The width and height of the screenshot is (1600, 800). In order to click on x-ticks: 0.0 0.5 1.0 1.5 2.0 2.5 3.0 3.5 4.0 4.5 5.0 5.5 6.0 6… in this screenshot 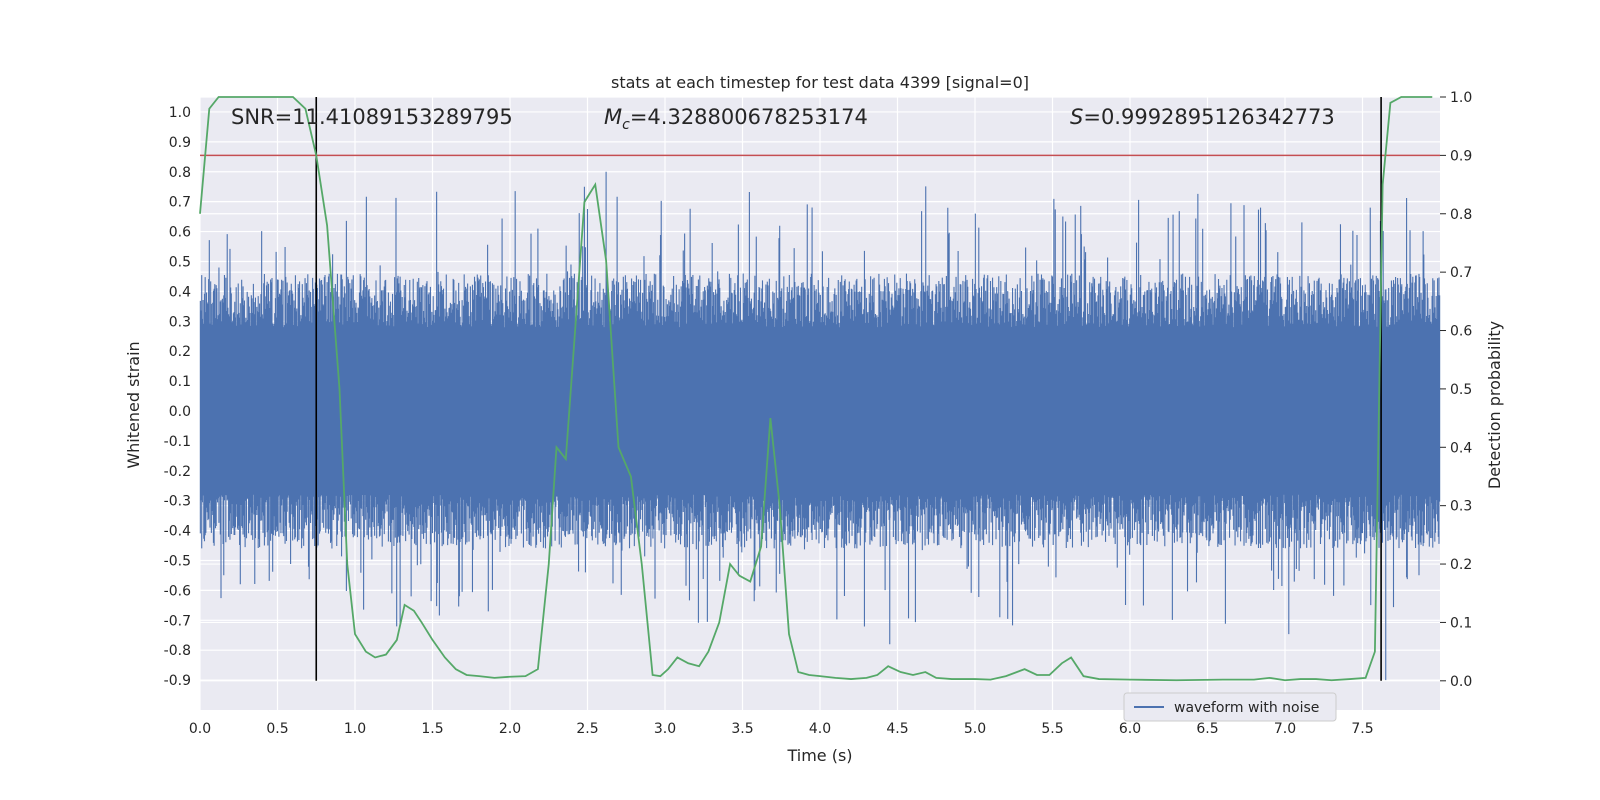, I will do `click(781, 729)`.